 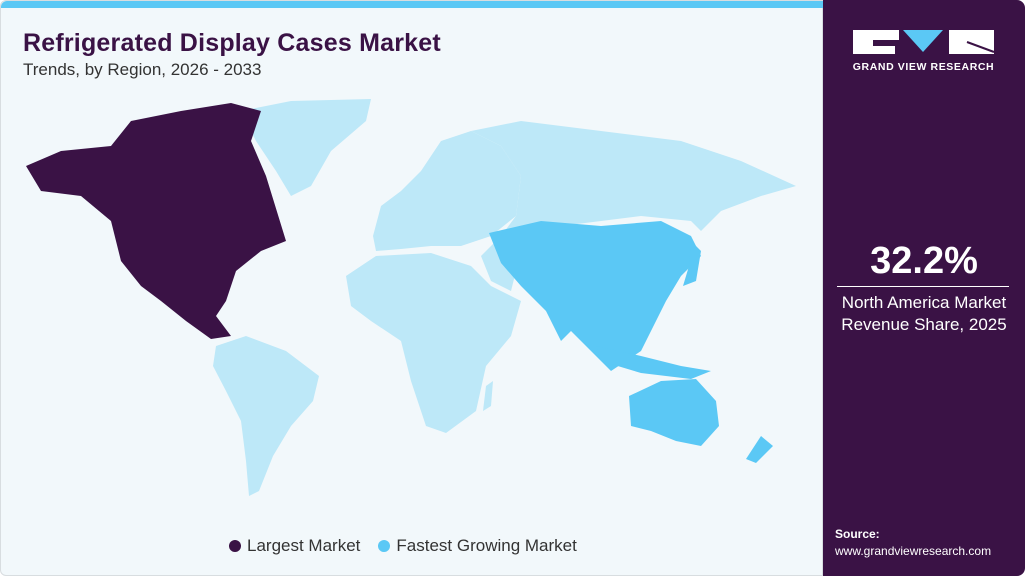 What do you see at coordinates (857, 534) in the screenshot?
I see `source-label: Source:` at bounding box center [857, 534].